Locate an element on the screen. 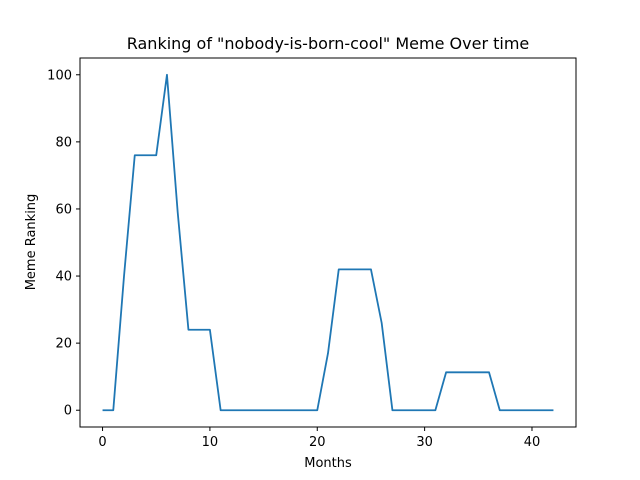 The height and width of the screenshot is (480, 640). x-tick-label: 40 is located at coordinates (532, 442).